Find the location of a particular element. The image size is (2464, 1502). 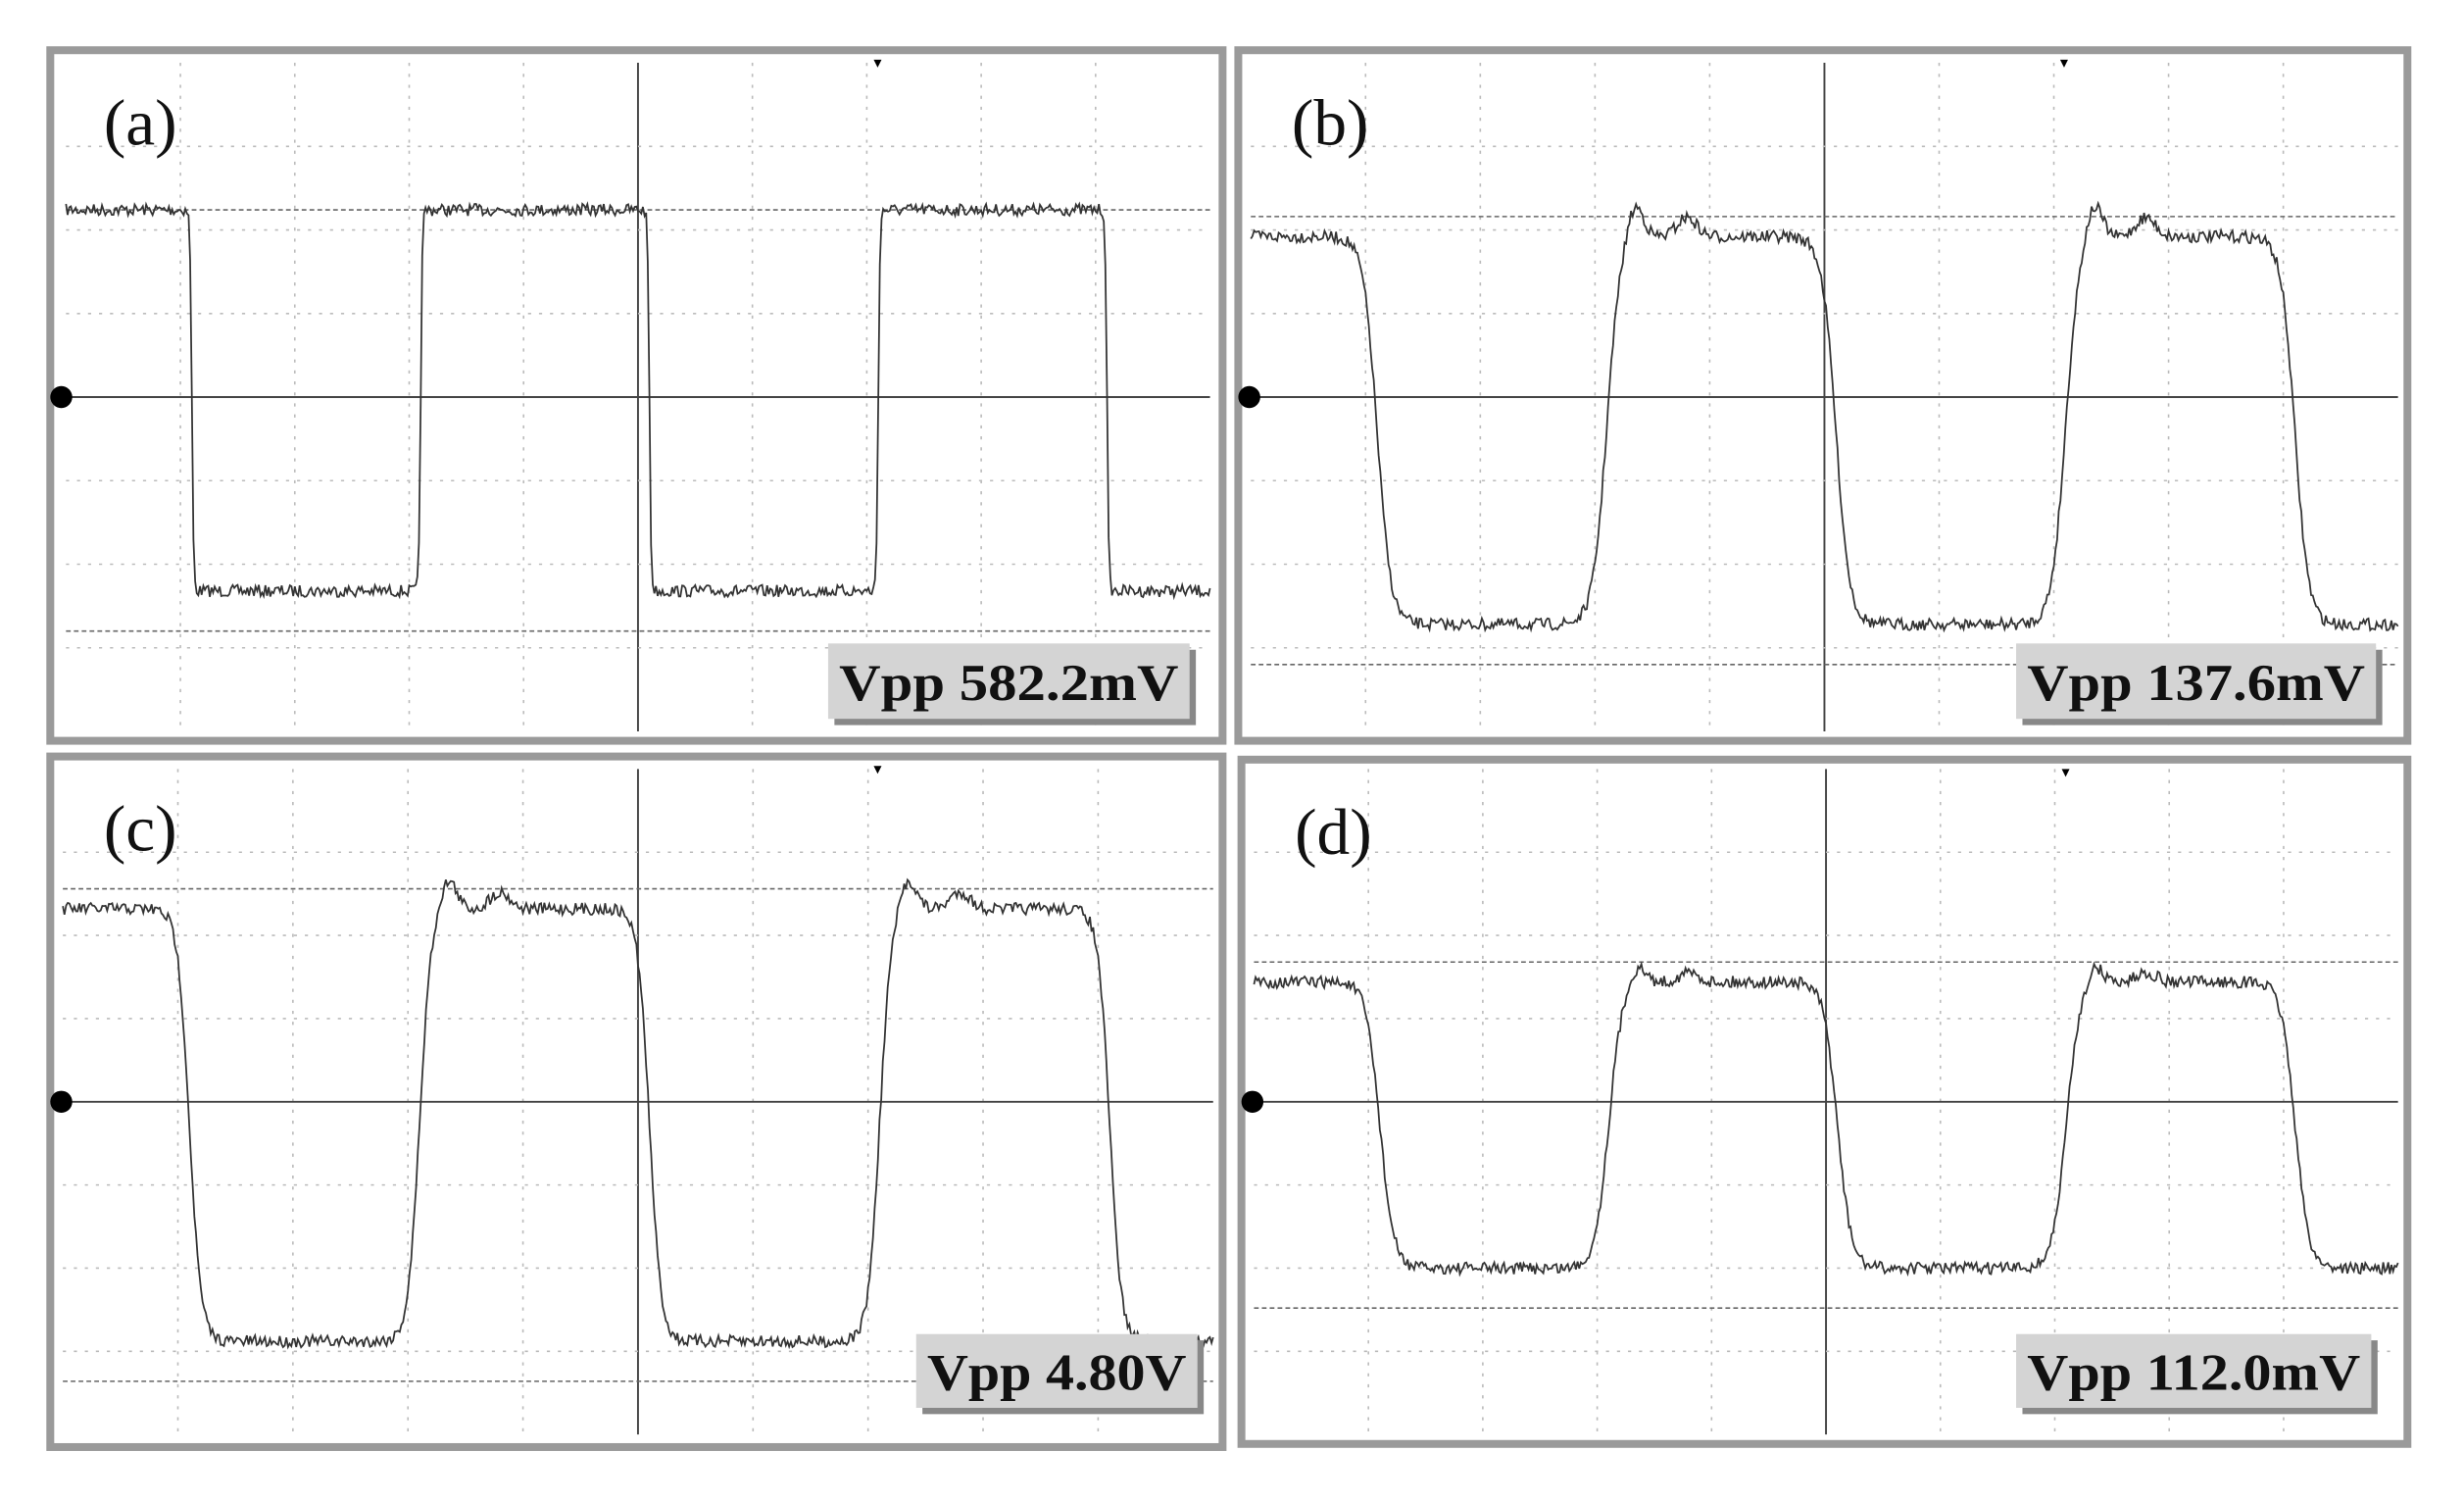

measurement-text: Vpp 112.0mV is located at coordinates (2194, 1373).